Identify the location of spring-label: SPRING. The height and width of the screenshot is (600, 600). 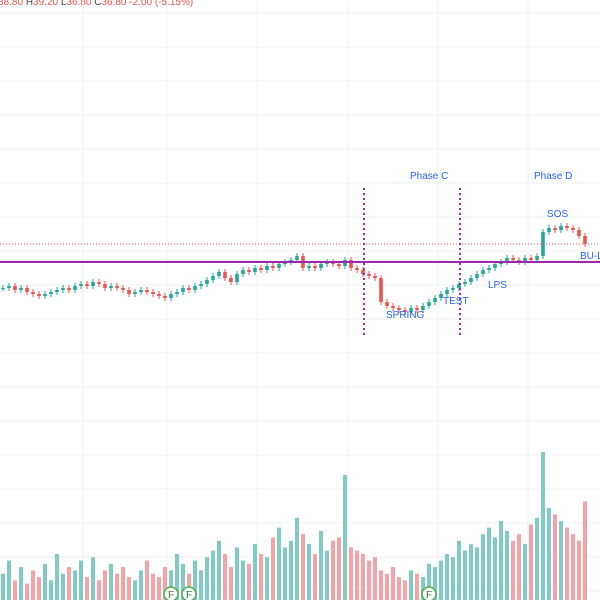
(405, 315).